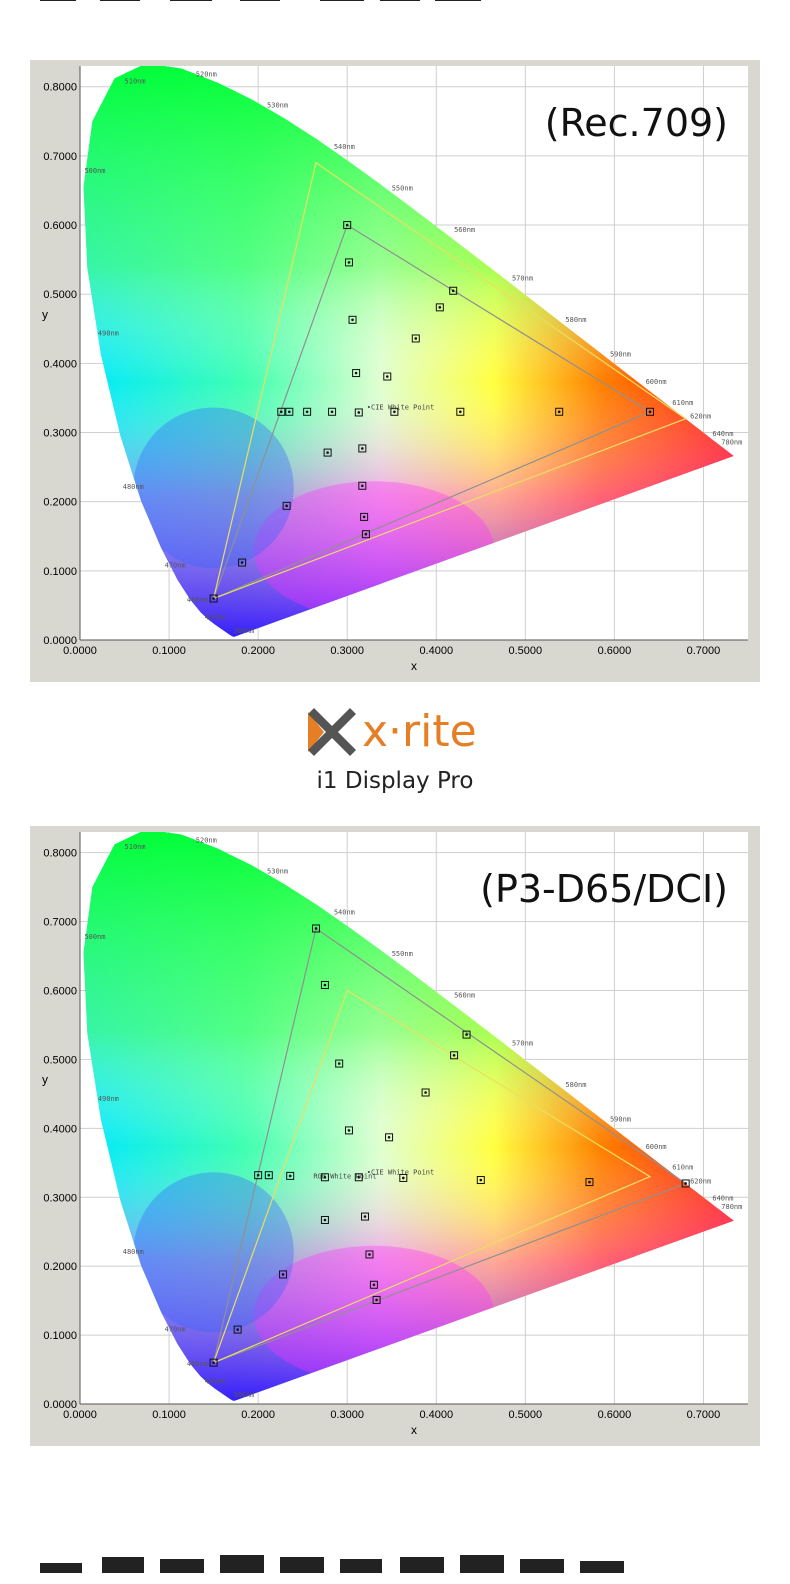  I want to click on y-tick-label: 0.2000, so click(60, 1267).